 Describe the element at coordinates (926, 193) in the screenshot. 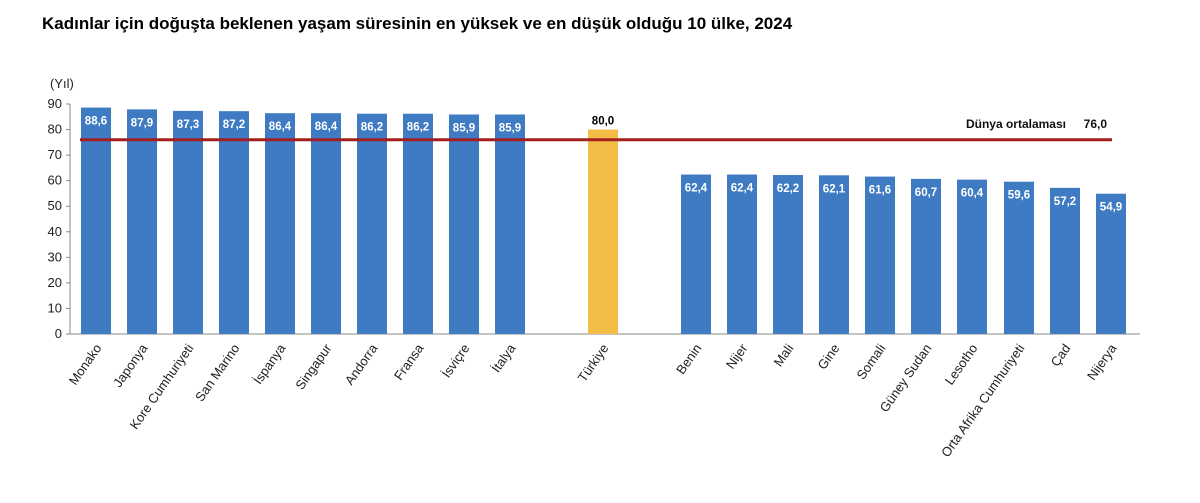

I see `data-label: 60,7` at that location.